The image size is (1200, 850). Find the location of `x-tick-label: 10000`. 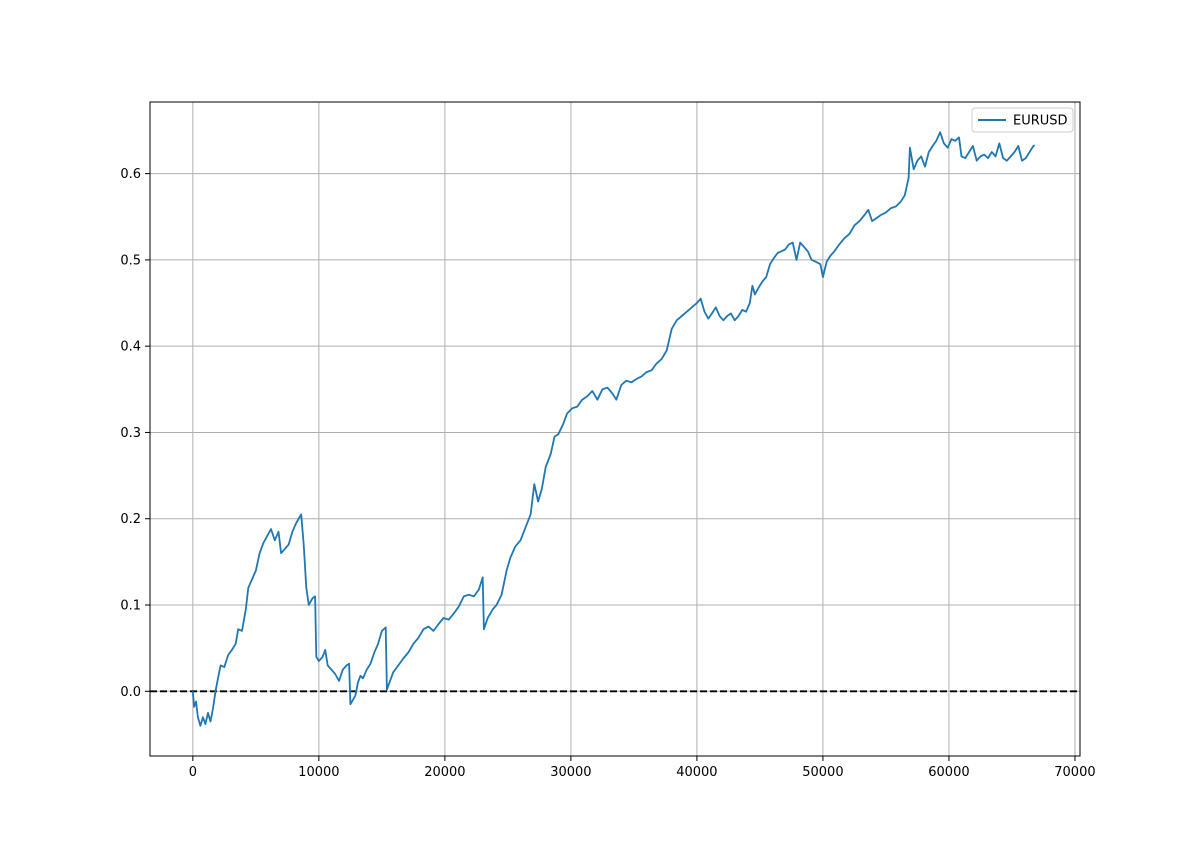

x-tick-label: 10000 is located at coordinates (318, 772).